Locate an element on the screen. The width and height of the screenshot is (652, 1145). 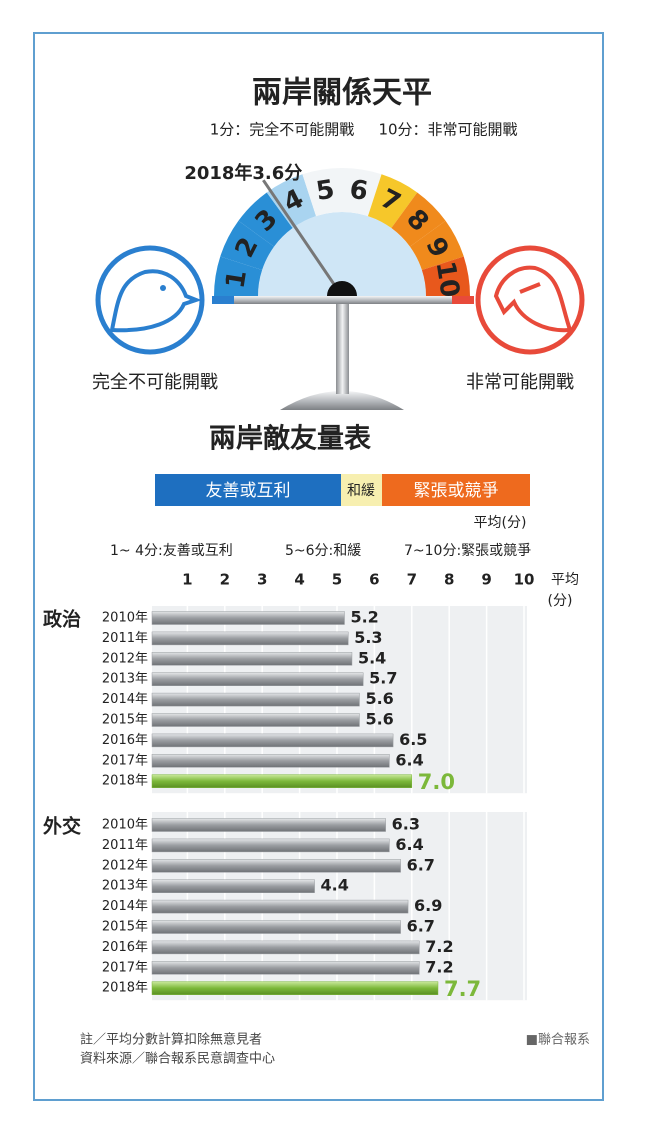
y-tick-label: 2018年 is located at coordinates (125, 781).